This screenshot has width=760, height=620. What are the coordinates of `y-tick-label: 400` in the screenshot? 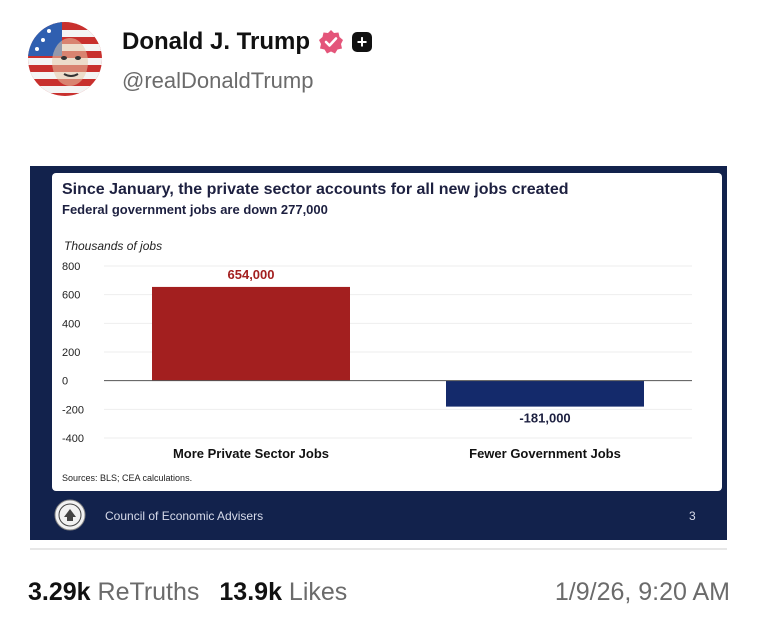 It's located at (71, 324).